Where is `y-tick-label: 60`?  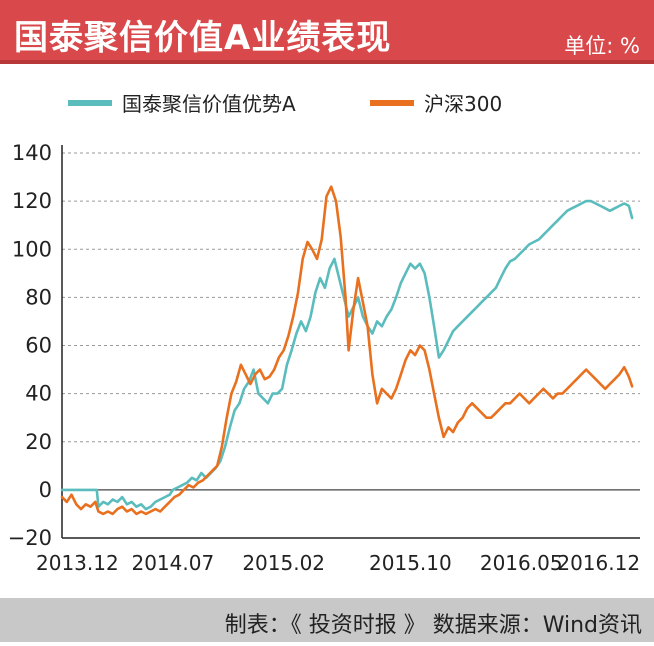 y-tick-label: 60 is located at coordinates (38, 346).